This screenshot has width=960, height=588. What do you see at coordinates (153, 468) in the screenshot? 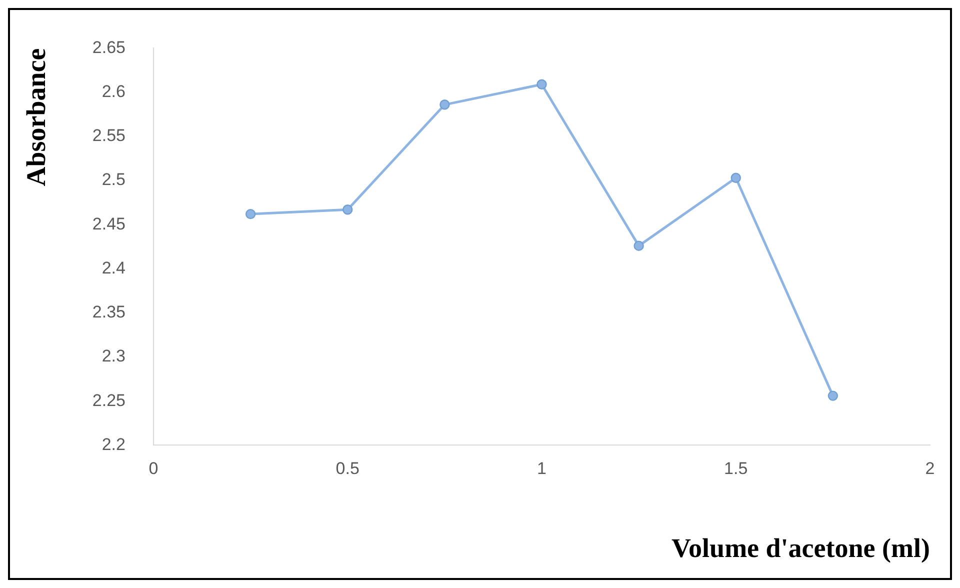
I see `x-tick-label: 0` at bounding box center [153, 468].